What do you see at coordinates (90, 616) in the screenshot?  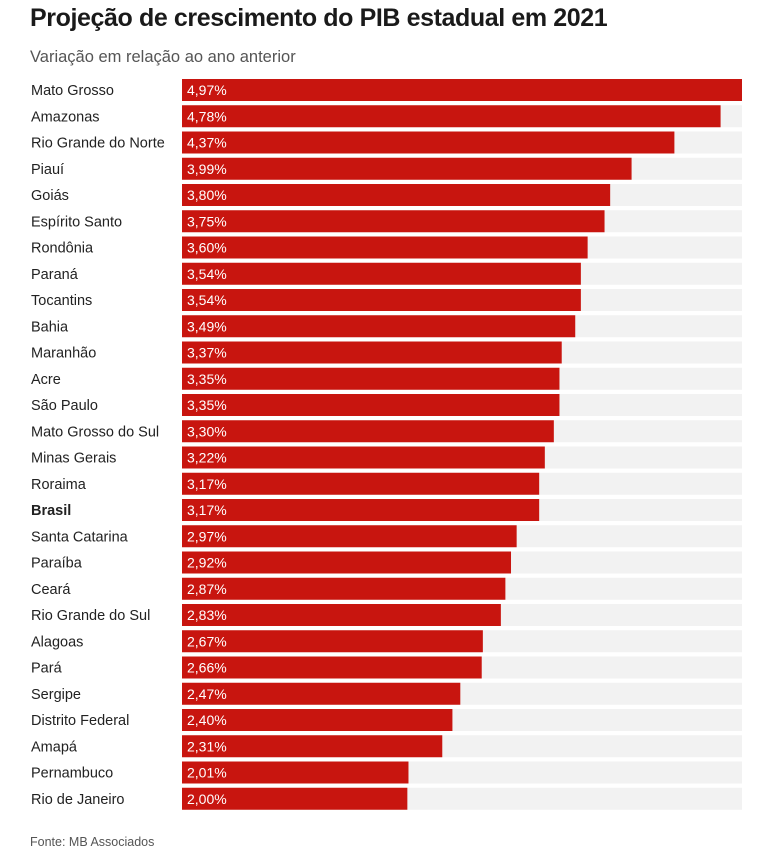 I see `category-label: Rio Grande do Sul` at bounding box center [90, 616].